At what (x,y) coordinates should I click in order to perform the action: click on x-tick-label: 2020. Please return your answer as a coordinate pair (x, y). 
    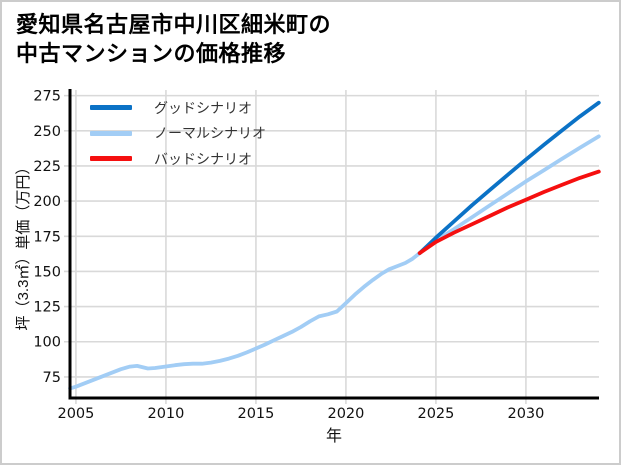
    Looking at the image, I should click on (345, 414).